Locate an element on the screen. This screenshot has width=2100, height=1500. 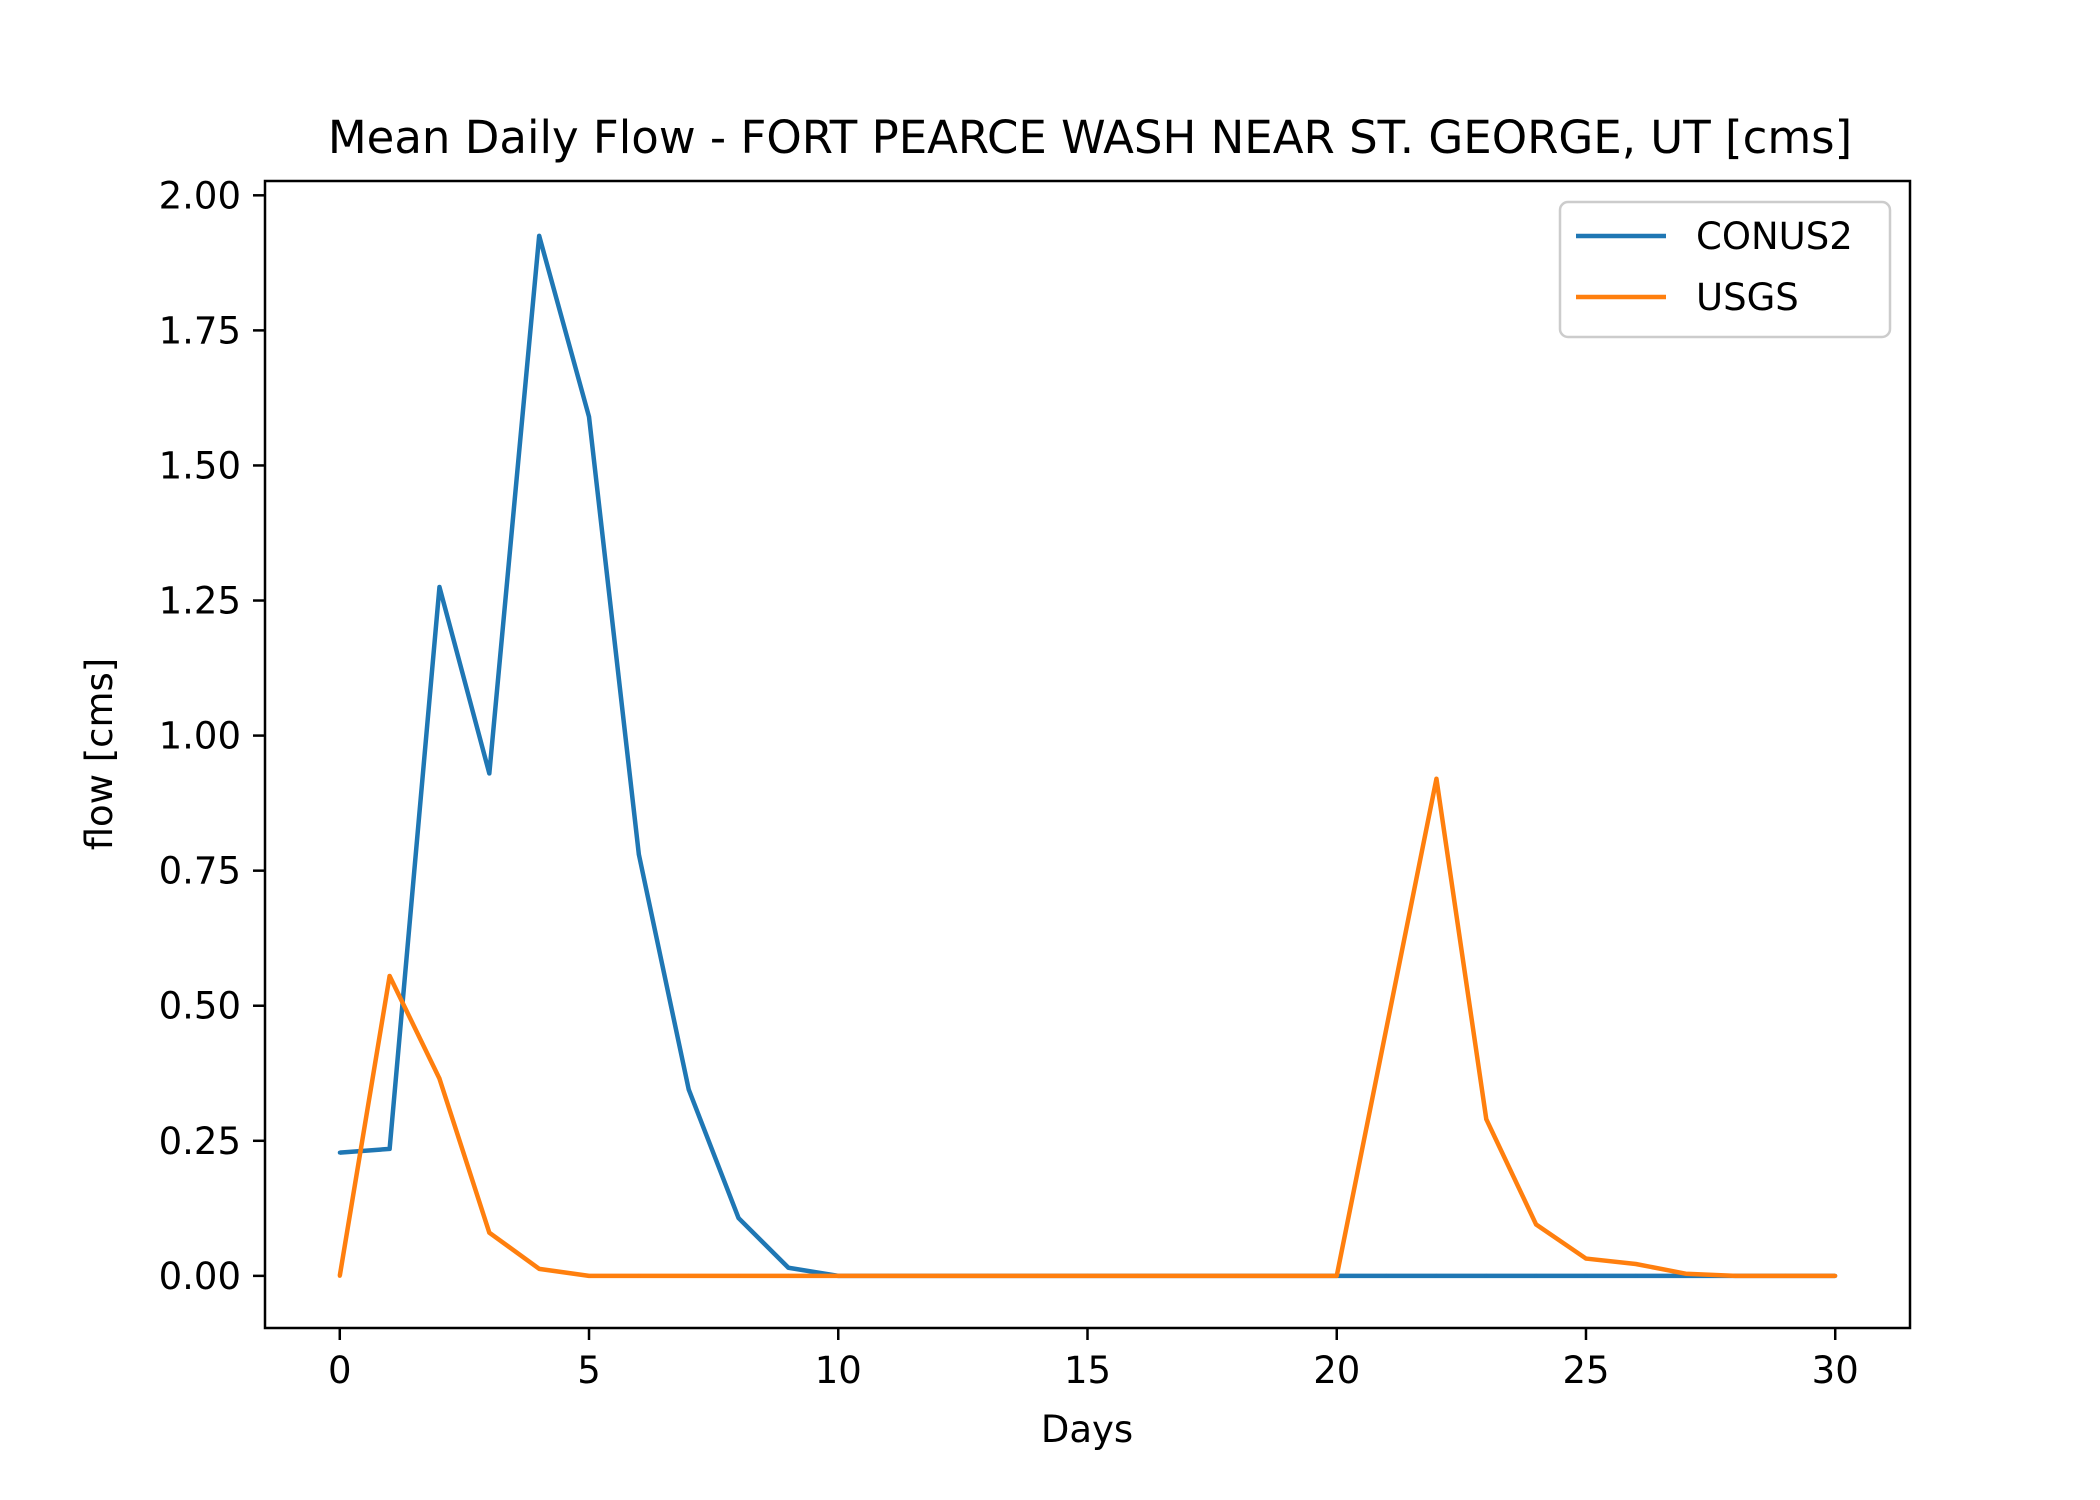
x-tick-label: 15 is located at coordinates (1087, 1370).